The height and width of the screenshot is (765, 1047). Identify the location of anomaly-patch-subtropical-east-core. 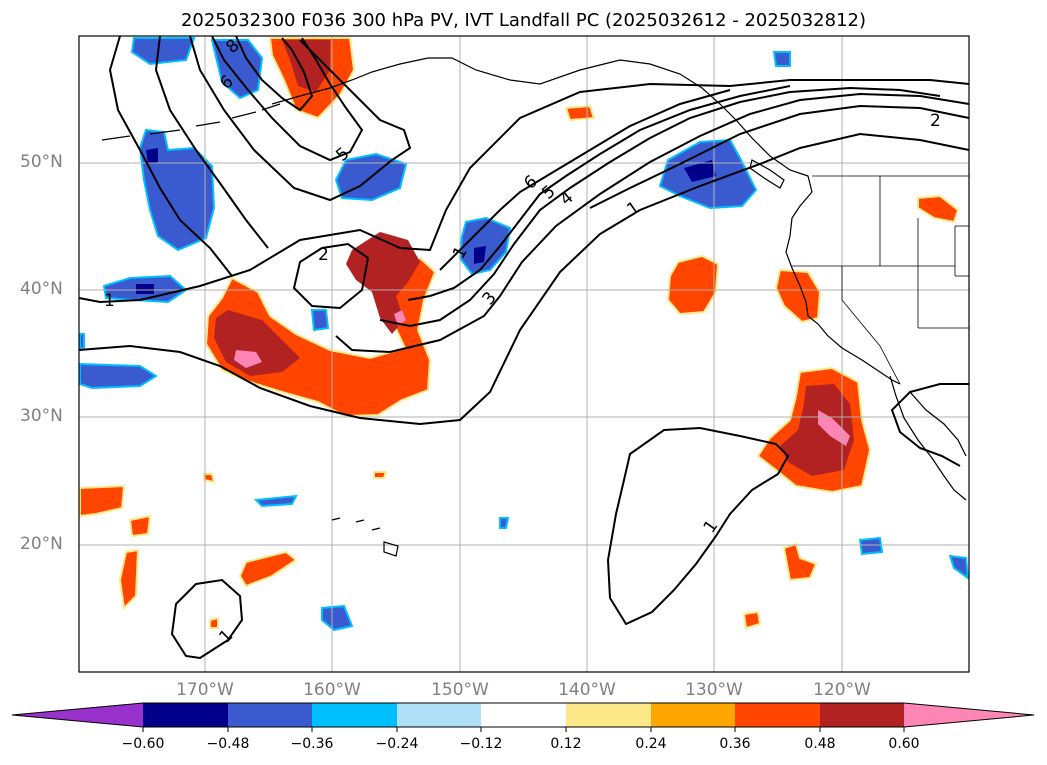
(817, 430).